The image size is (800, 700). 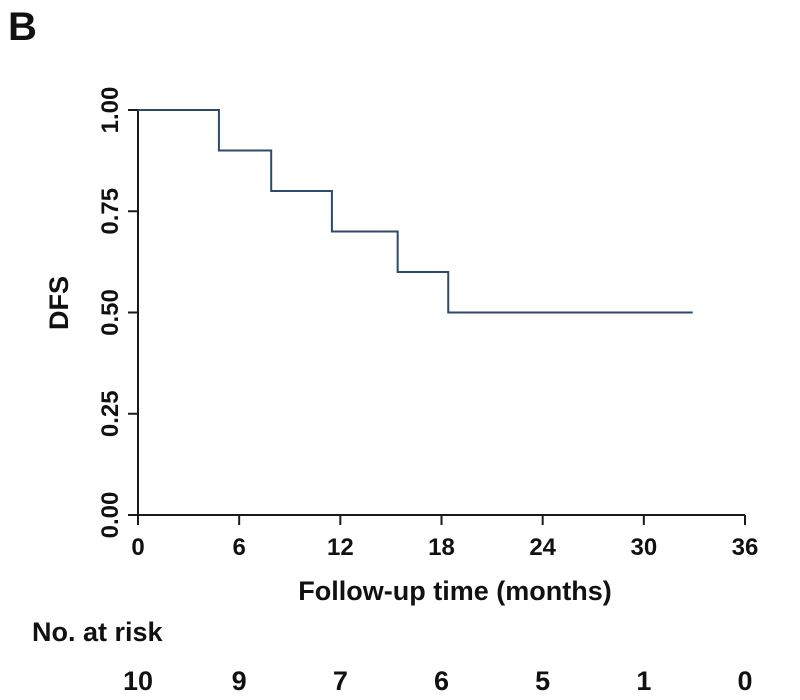 What do you see at coordinates (744, 681) in the screenshot?
I see `risk-count: 0` at bounding box center [744, 681].